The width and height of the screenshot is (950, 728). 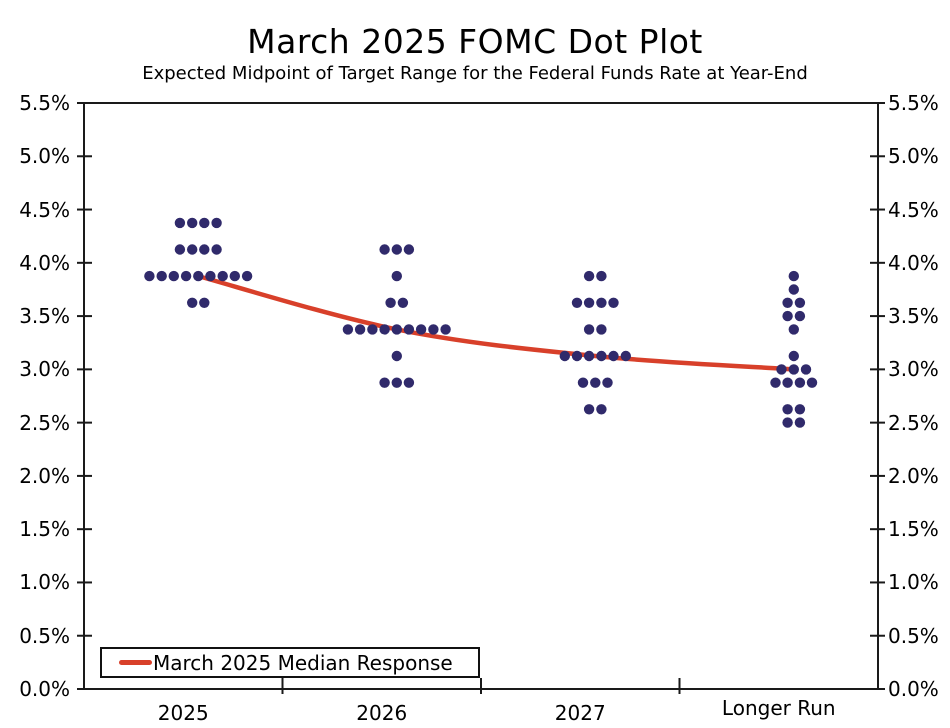 What do you see at coordinates (495, 322) in the screenshot?
I see `median-line` at bounding box center [495, 322].